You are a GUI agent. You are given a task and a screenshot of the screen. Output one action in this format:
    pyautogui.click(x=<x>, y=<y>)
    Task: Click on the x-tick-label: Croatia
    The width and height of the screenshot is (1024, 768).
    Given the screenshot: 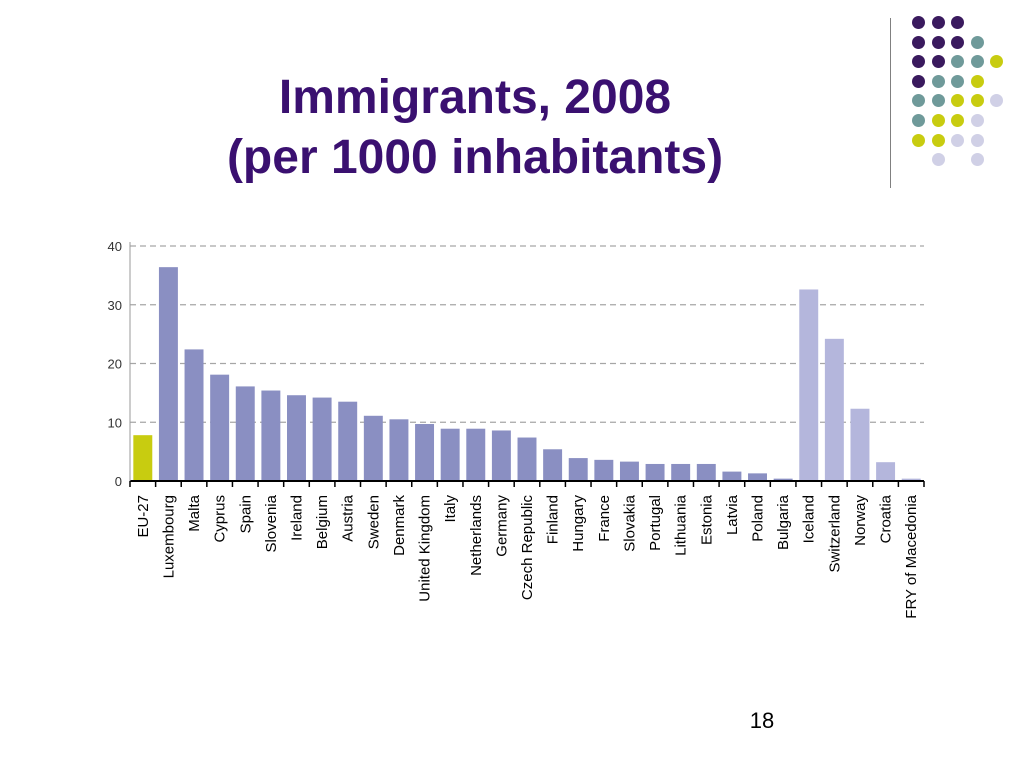 What is the action you would take?
    pyautogui.click(x=886, y=518)
    